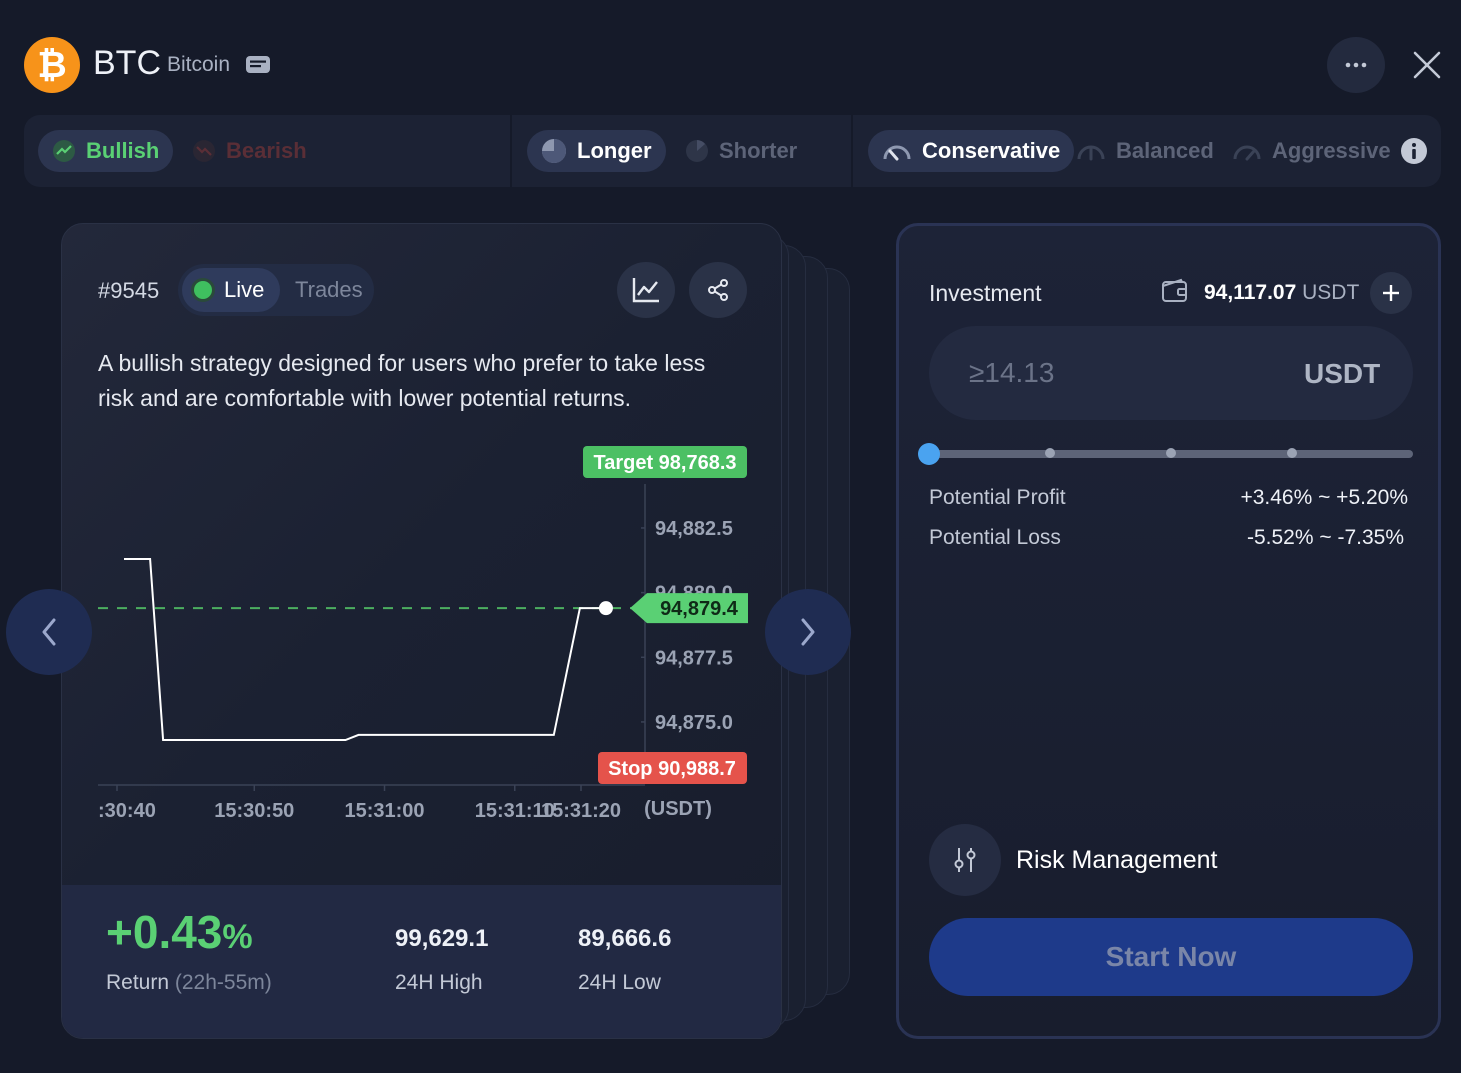 The image size is (1461, 1073). What do you see at coordinates (995, 537) in the screenshot?
I see `potential-loss-label: Potential Loss` at bounding box center [995, 537].